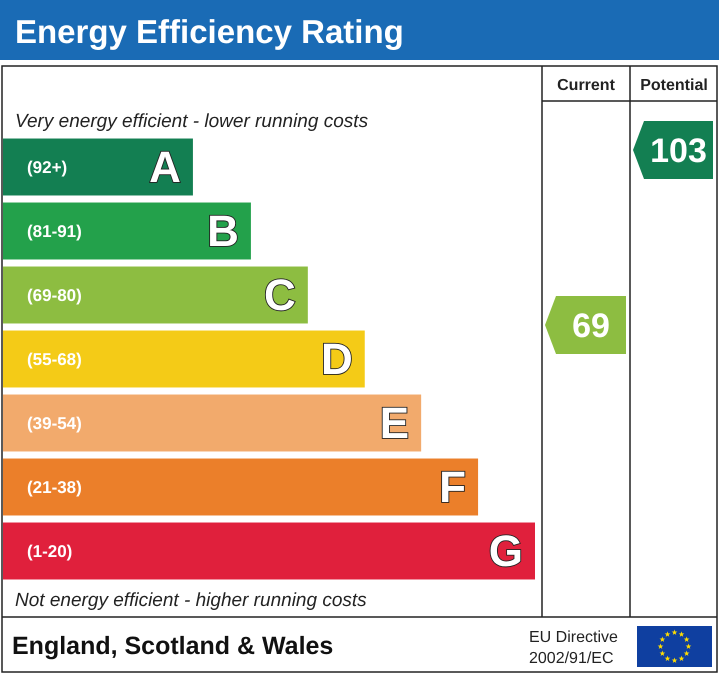  I want to click on chart-title: Energy Efficiency Rating, so click(209, 31).